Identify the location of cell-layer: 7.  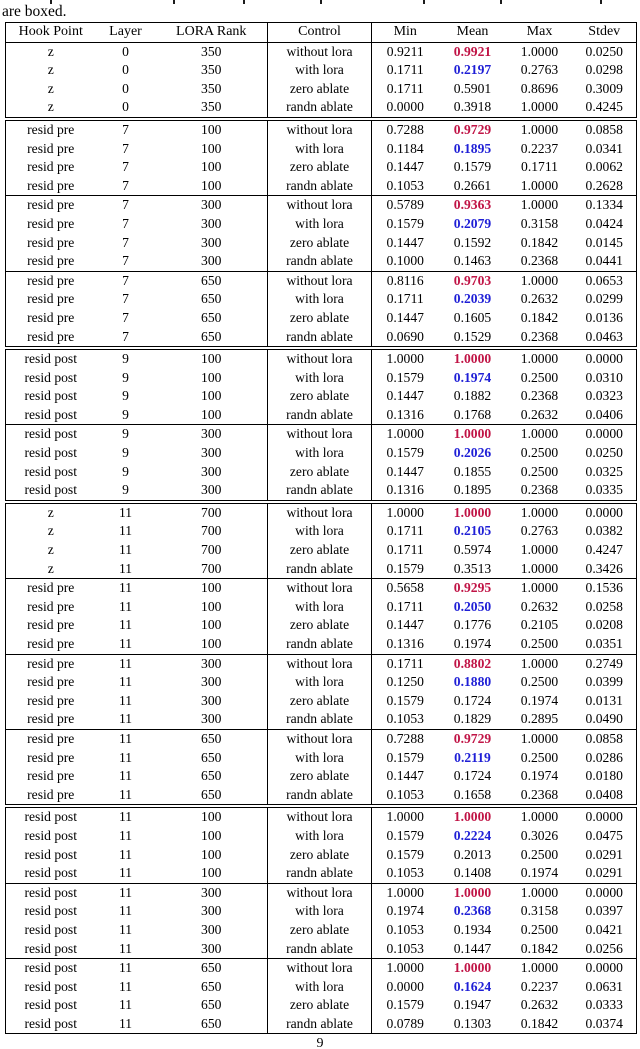
(125, 167).